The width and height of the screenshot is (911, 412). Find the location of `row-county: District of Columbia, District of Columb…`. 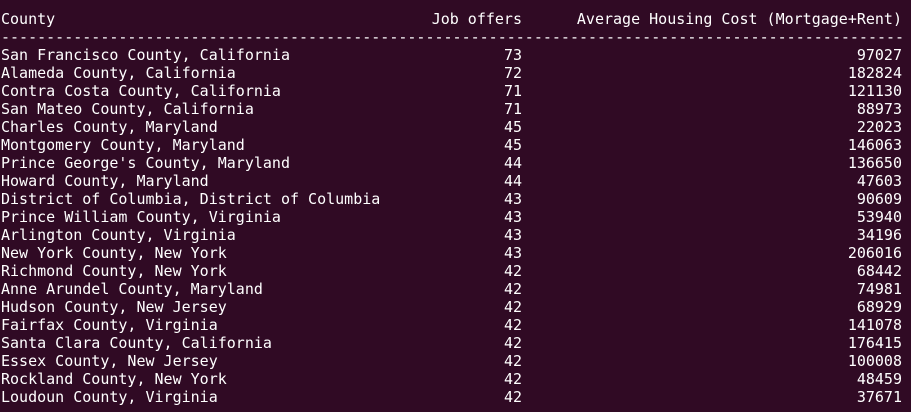

row-county: District of Columbia, District of Columb… is located at coordinates (191, 199).